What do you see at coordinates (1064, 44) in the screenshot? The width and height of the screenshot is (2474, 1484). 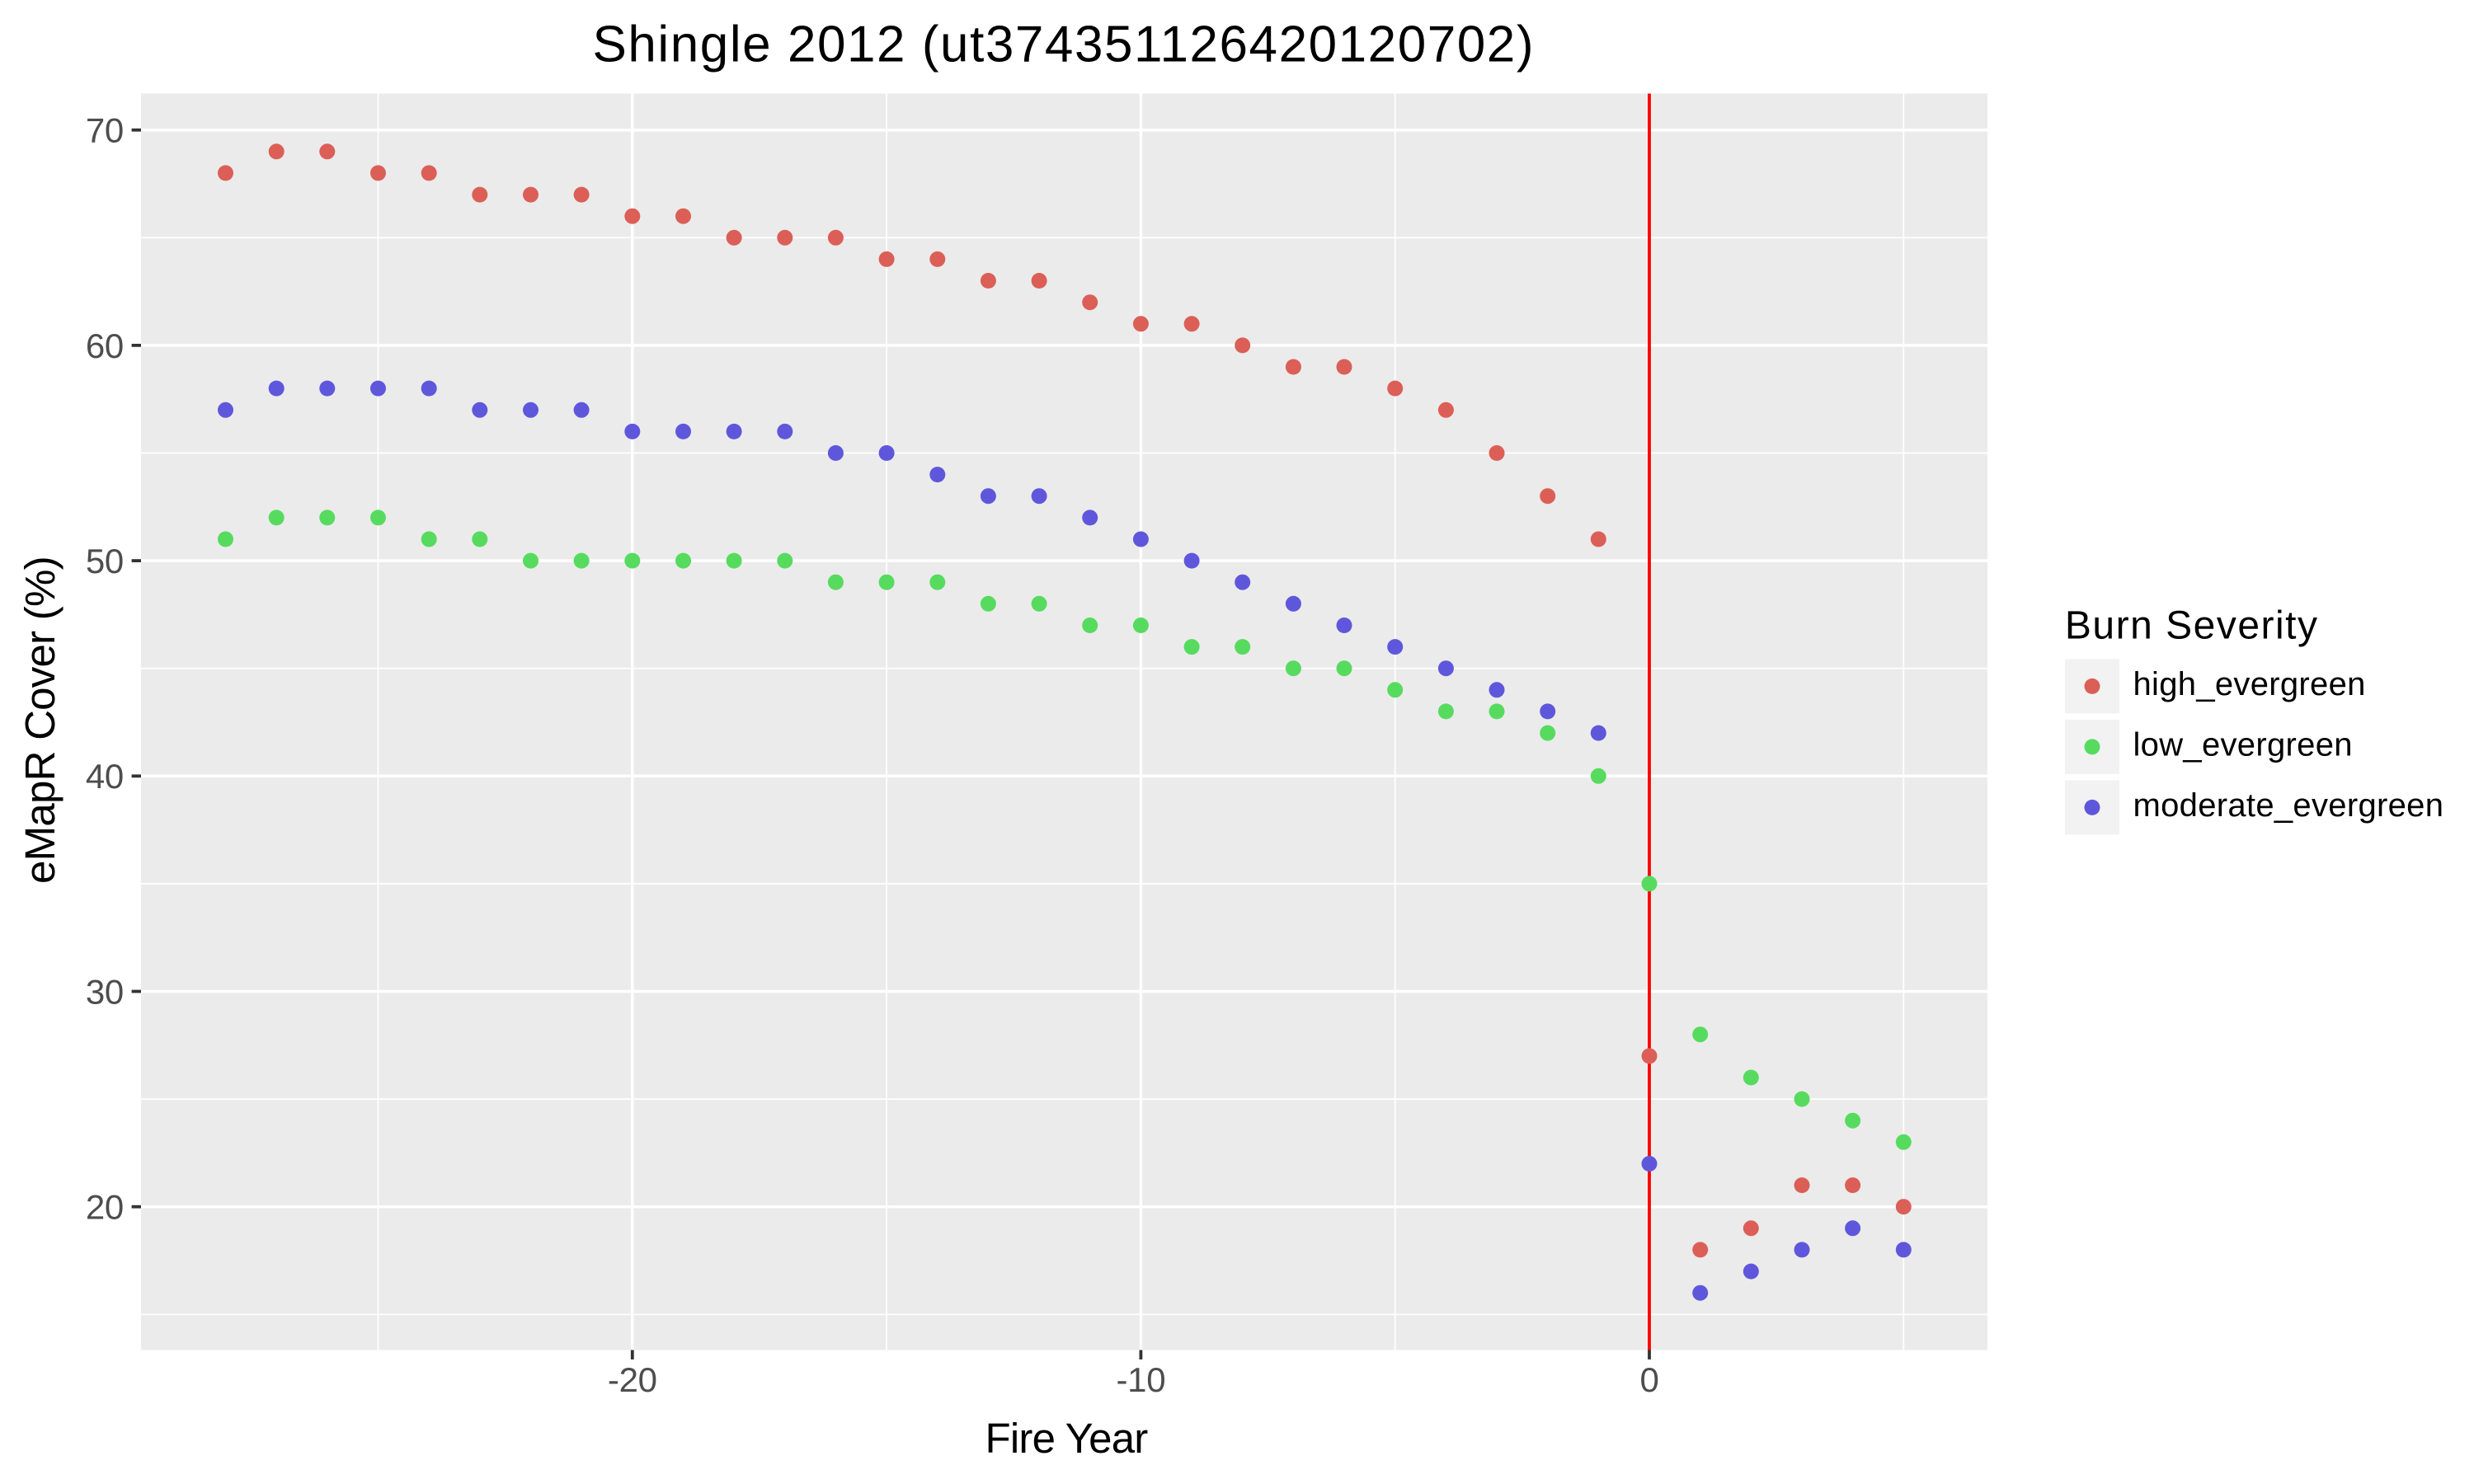 I see `svg-text:Shingle 2012 (ut37435112642012: Shingle 2012 (ut374351126420120702)` at bounding box center [1064, 44].